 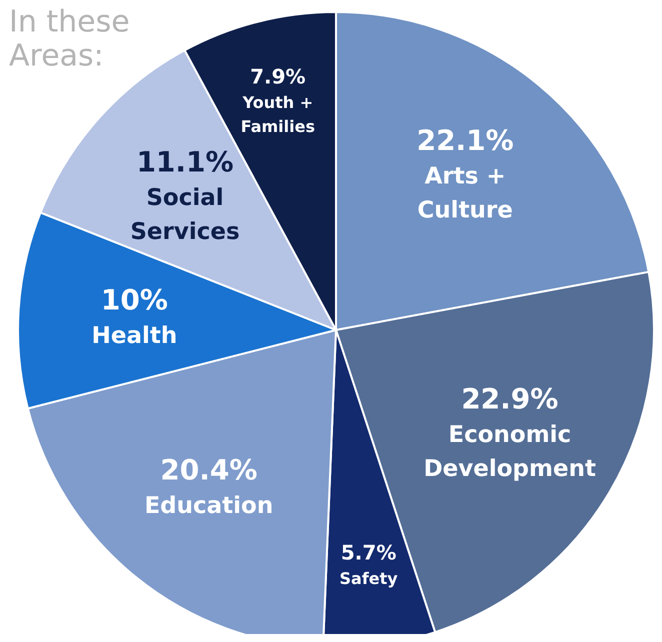 What do you see at coordinates (278, 76) in the screenshot?
I see `data-label: 7.9%` at bounding box center [278, 76].